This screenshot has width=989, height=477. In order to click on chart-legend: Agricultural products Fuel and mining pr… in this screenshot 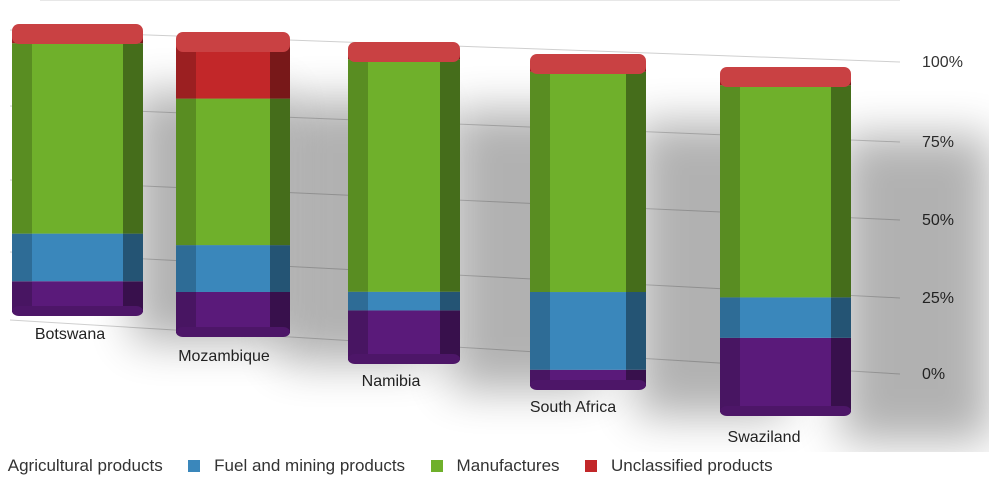, I will do `click(494, 464)`.